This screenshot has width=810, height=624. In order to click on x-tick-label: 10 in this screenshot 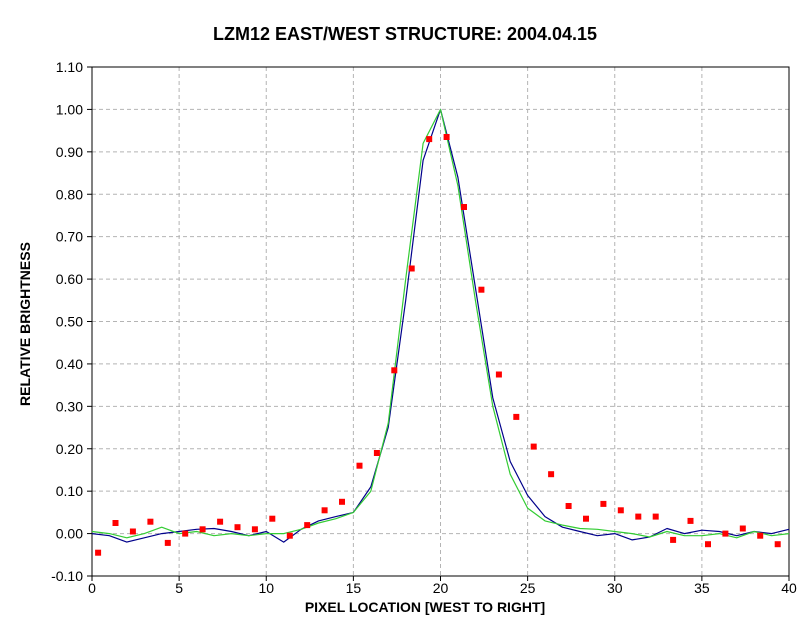, I will do `click(266, 588)`.